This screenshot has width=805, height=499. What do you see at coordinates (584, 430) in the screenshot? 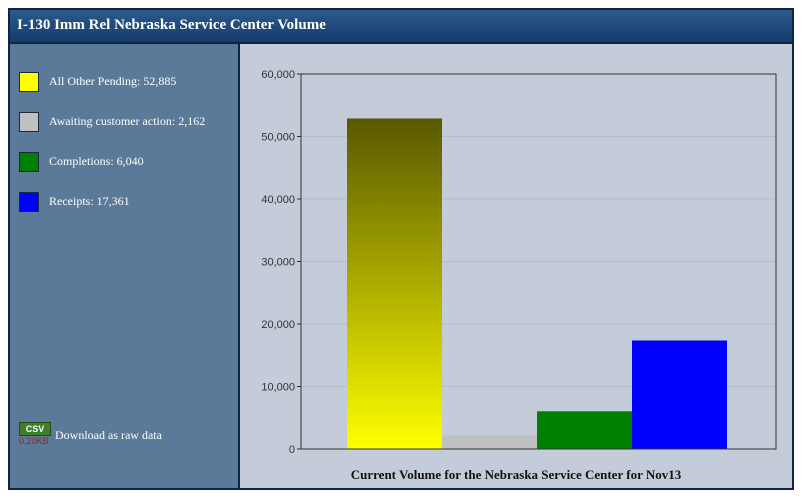
I see `bar-completions` at bounding box center [584, 430].